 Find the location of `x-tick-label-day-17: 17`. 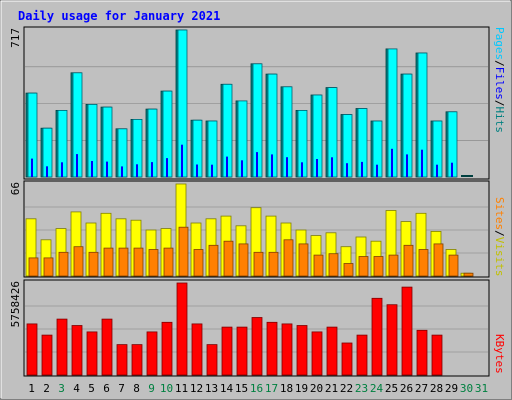

x-tick-label-day-17: 17 is located at coordinates (271, 388).